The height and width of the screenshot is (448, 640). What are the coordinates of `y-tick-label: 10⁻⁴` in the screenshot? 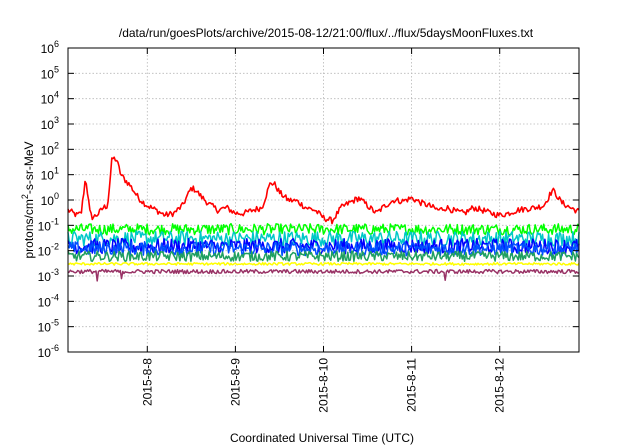 It's located at (48, 300).